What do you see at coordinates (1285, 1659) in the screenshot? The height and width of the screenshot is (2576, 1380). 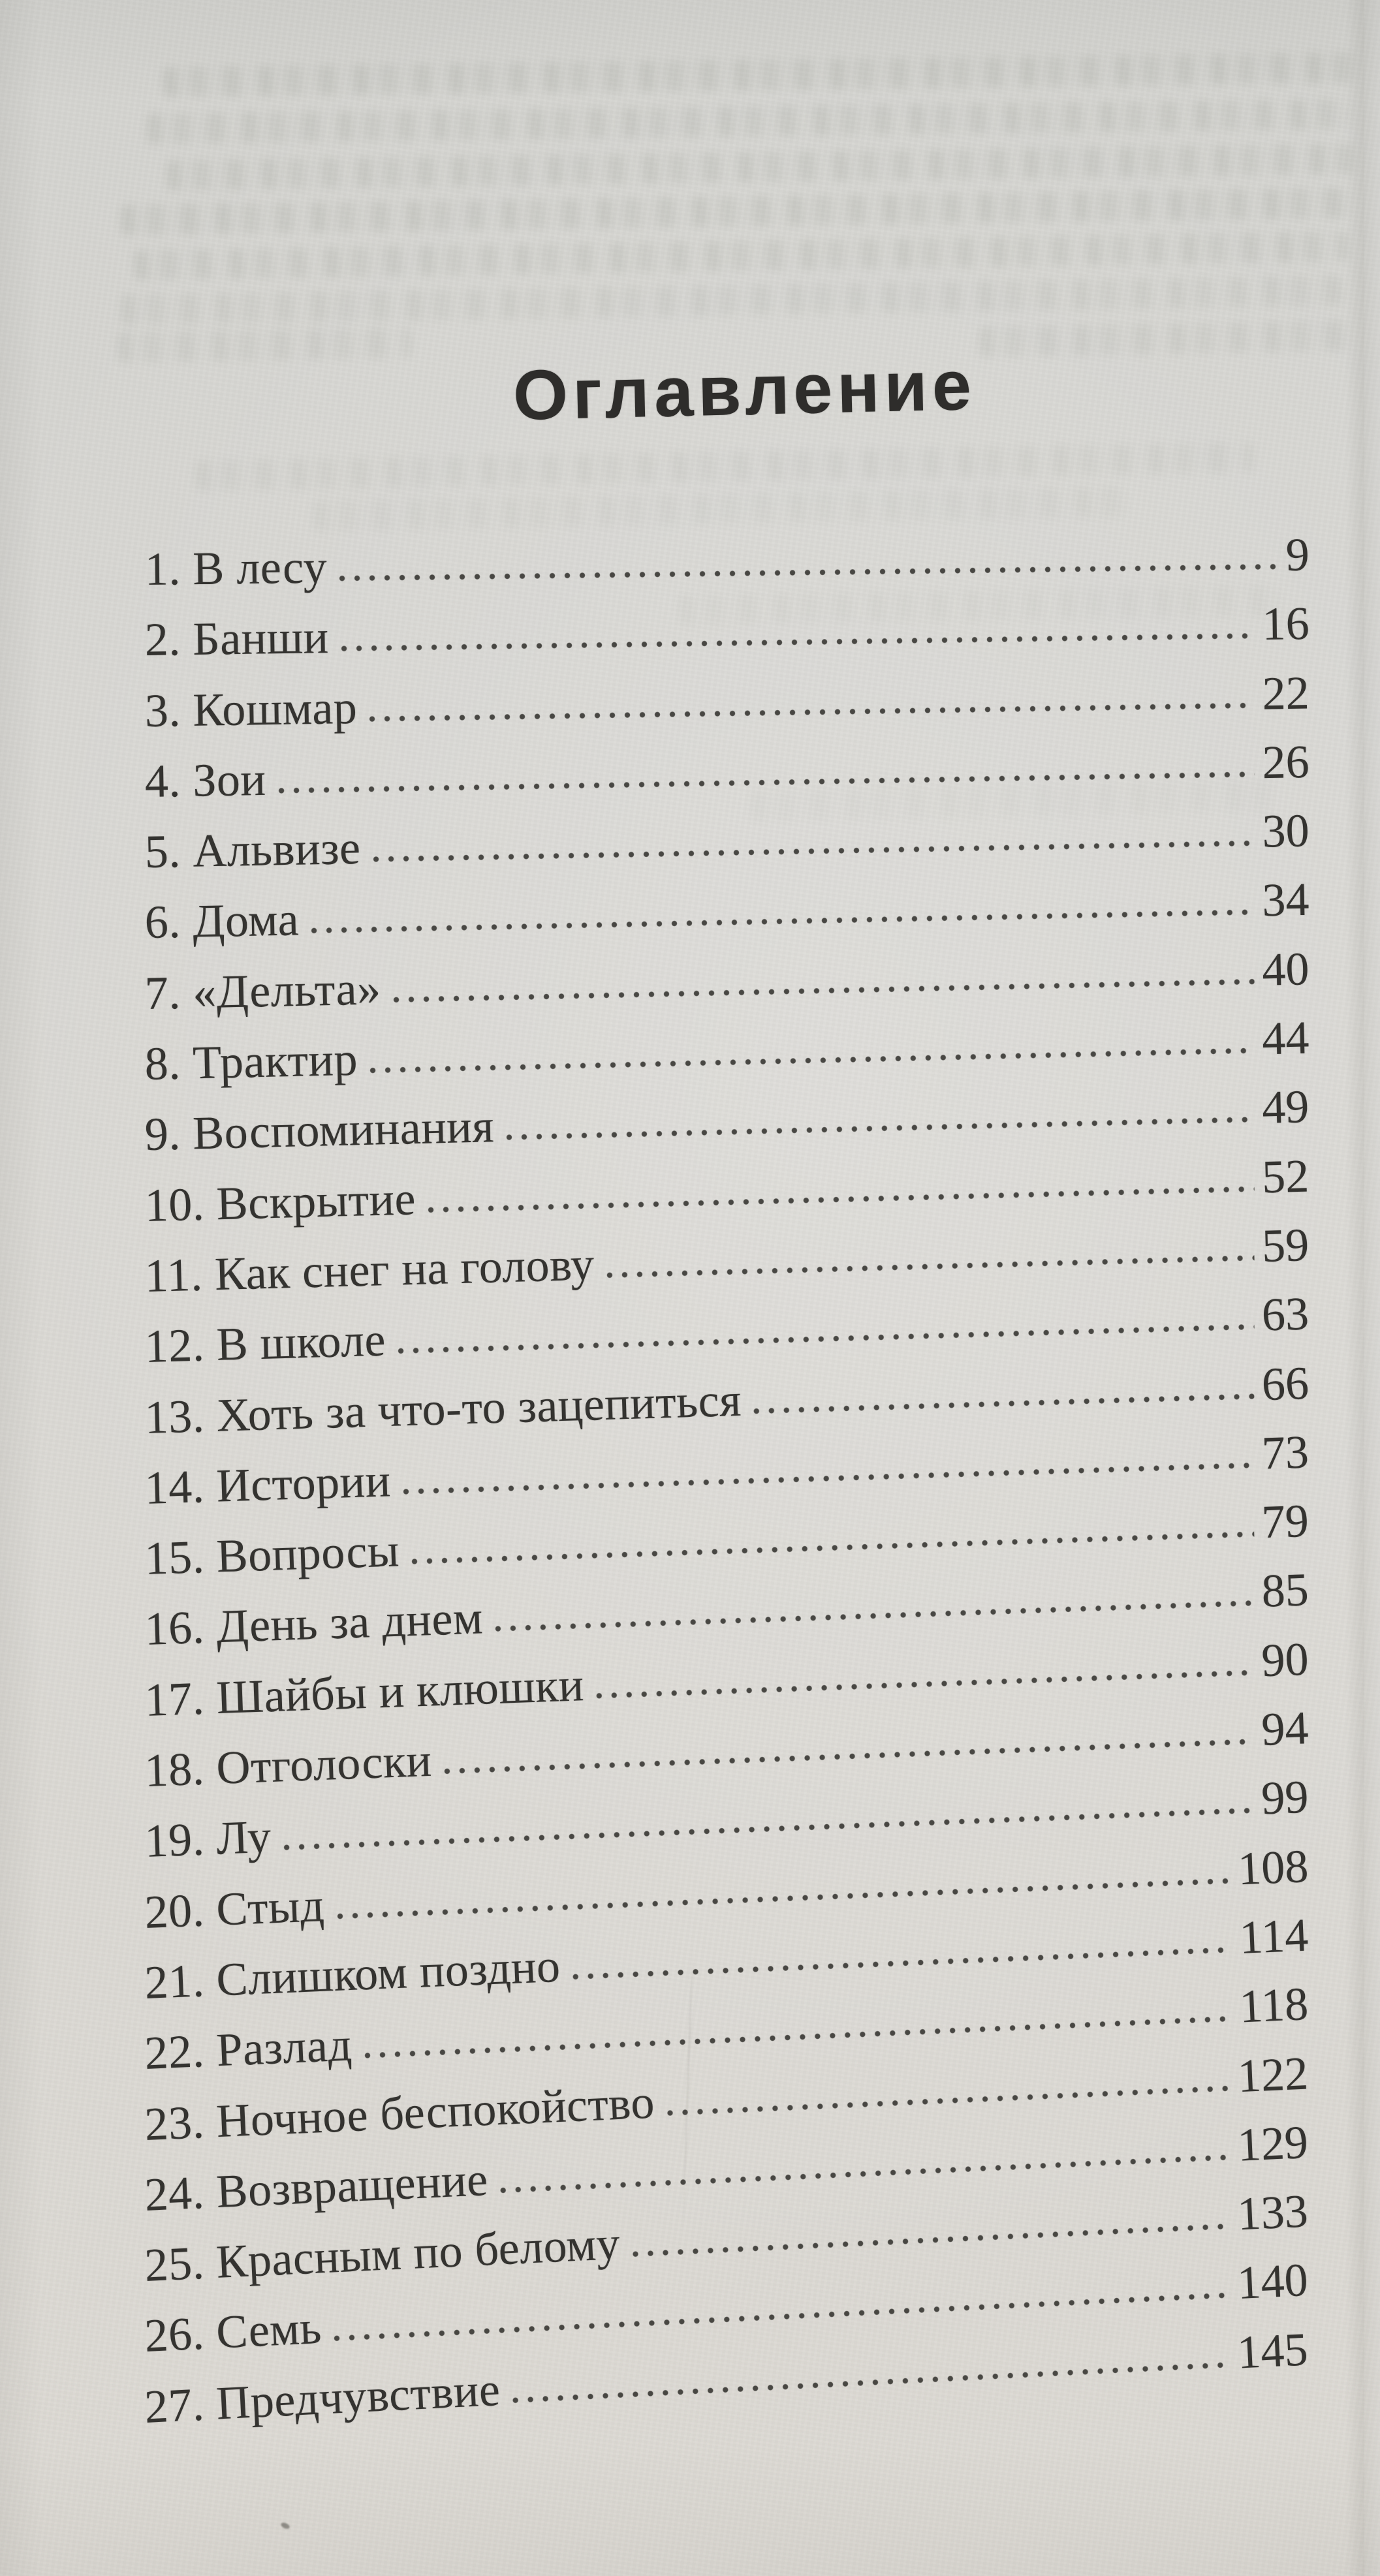 I see `toc-entry-page: 90` at bounding box center [1285, 1659].